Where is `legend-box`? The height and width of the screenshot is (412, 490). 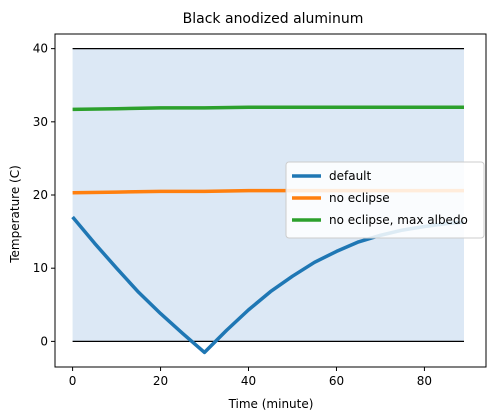 legend-box is located at coordinates (385, 200).